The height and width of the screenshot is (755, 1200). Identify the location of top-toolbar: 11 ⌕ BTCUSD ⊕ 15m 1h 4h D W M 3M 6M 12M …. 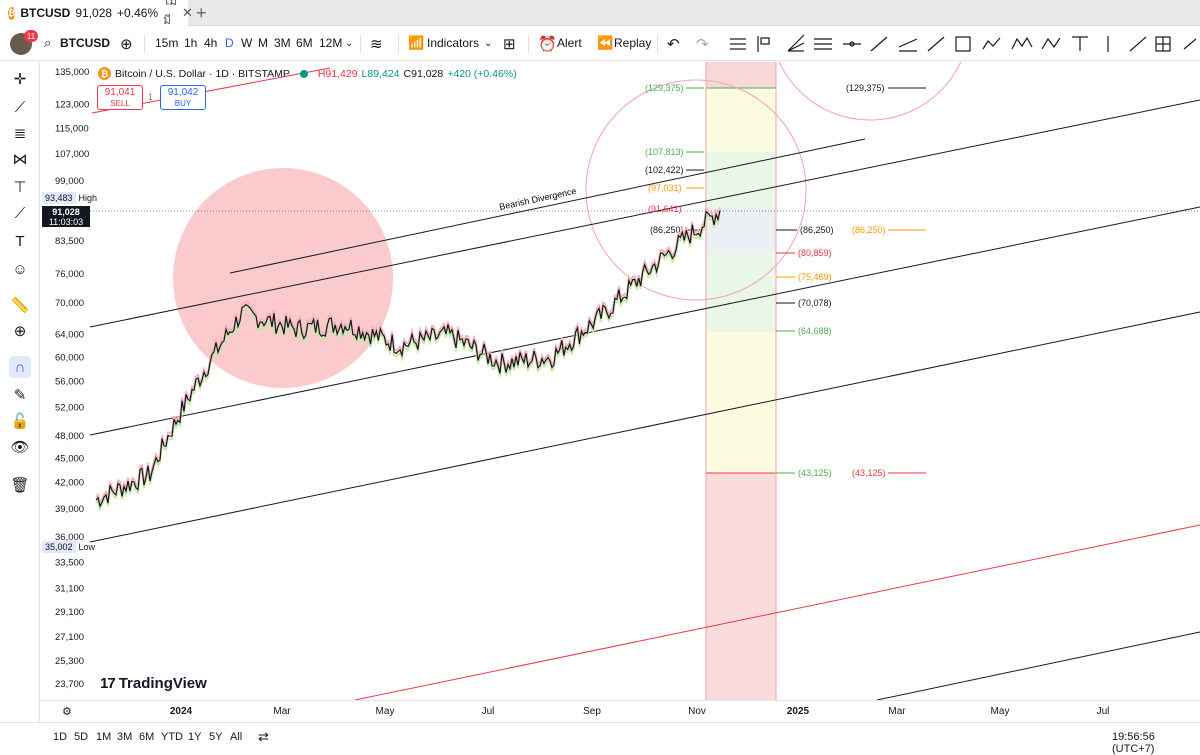
(600, 44).